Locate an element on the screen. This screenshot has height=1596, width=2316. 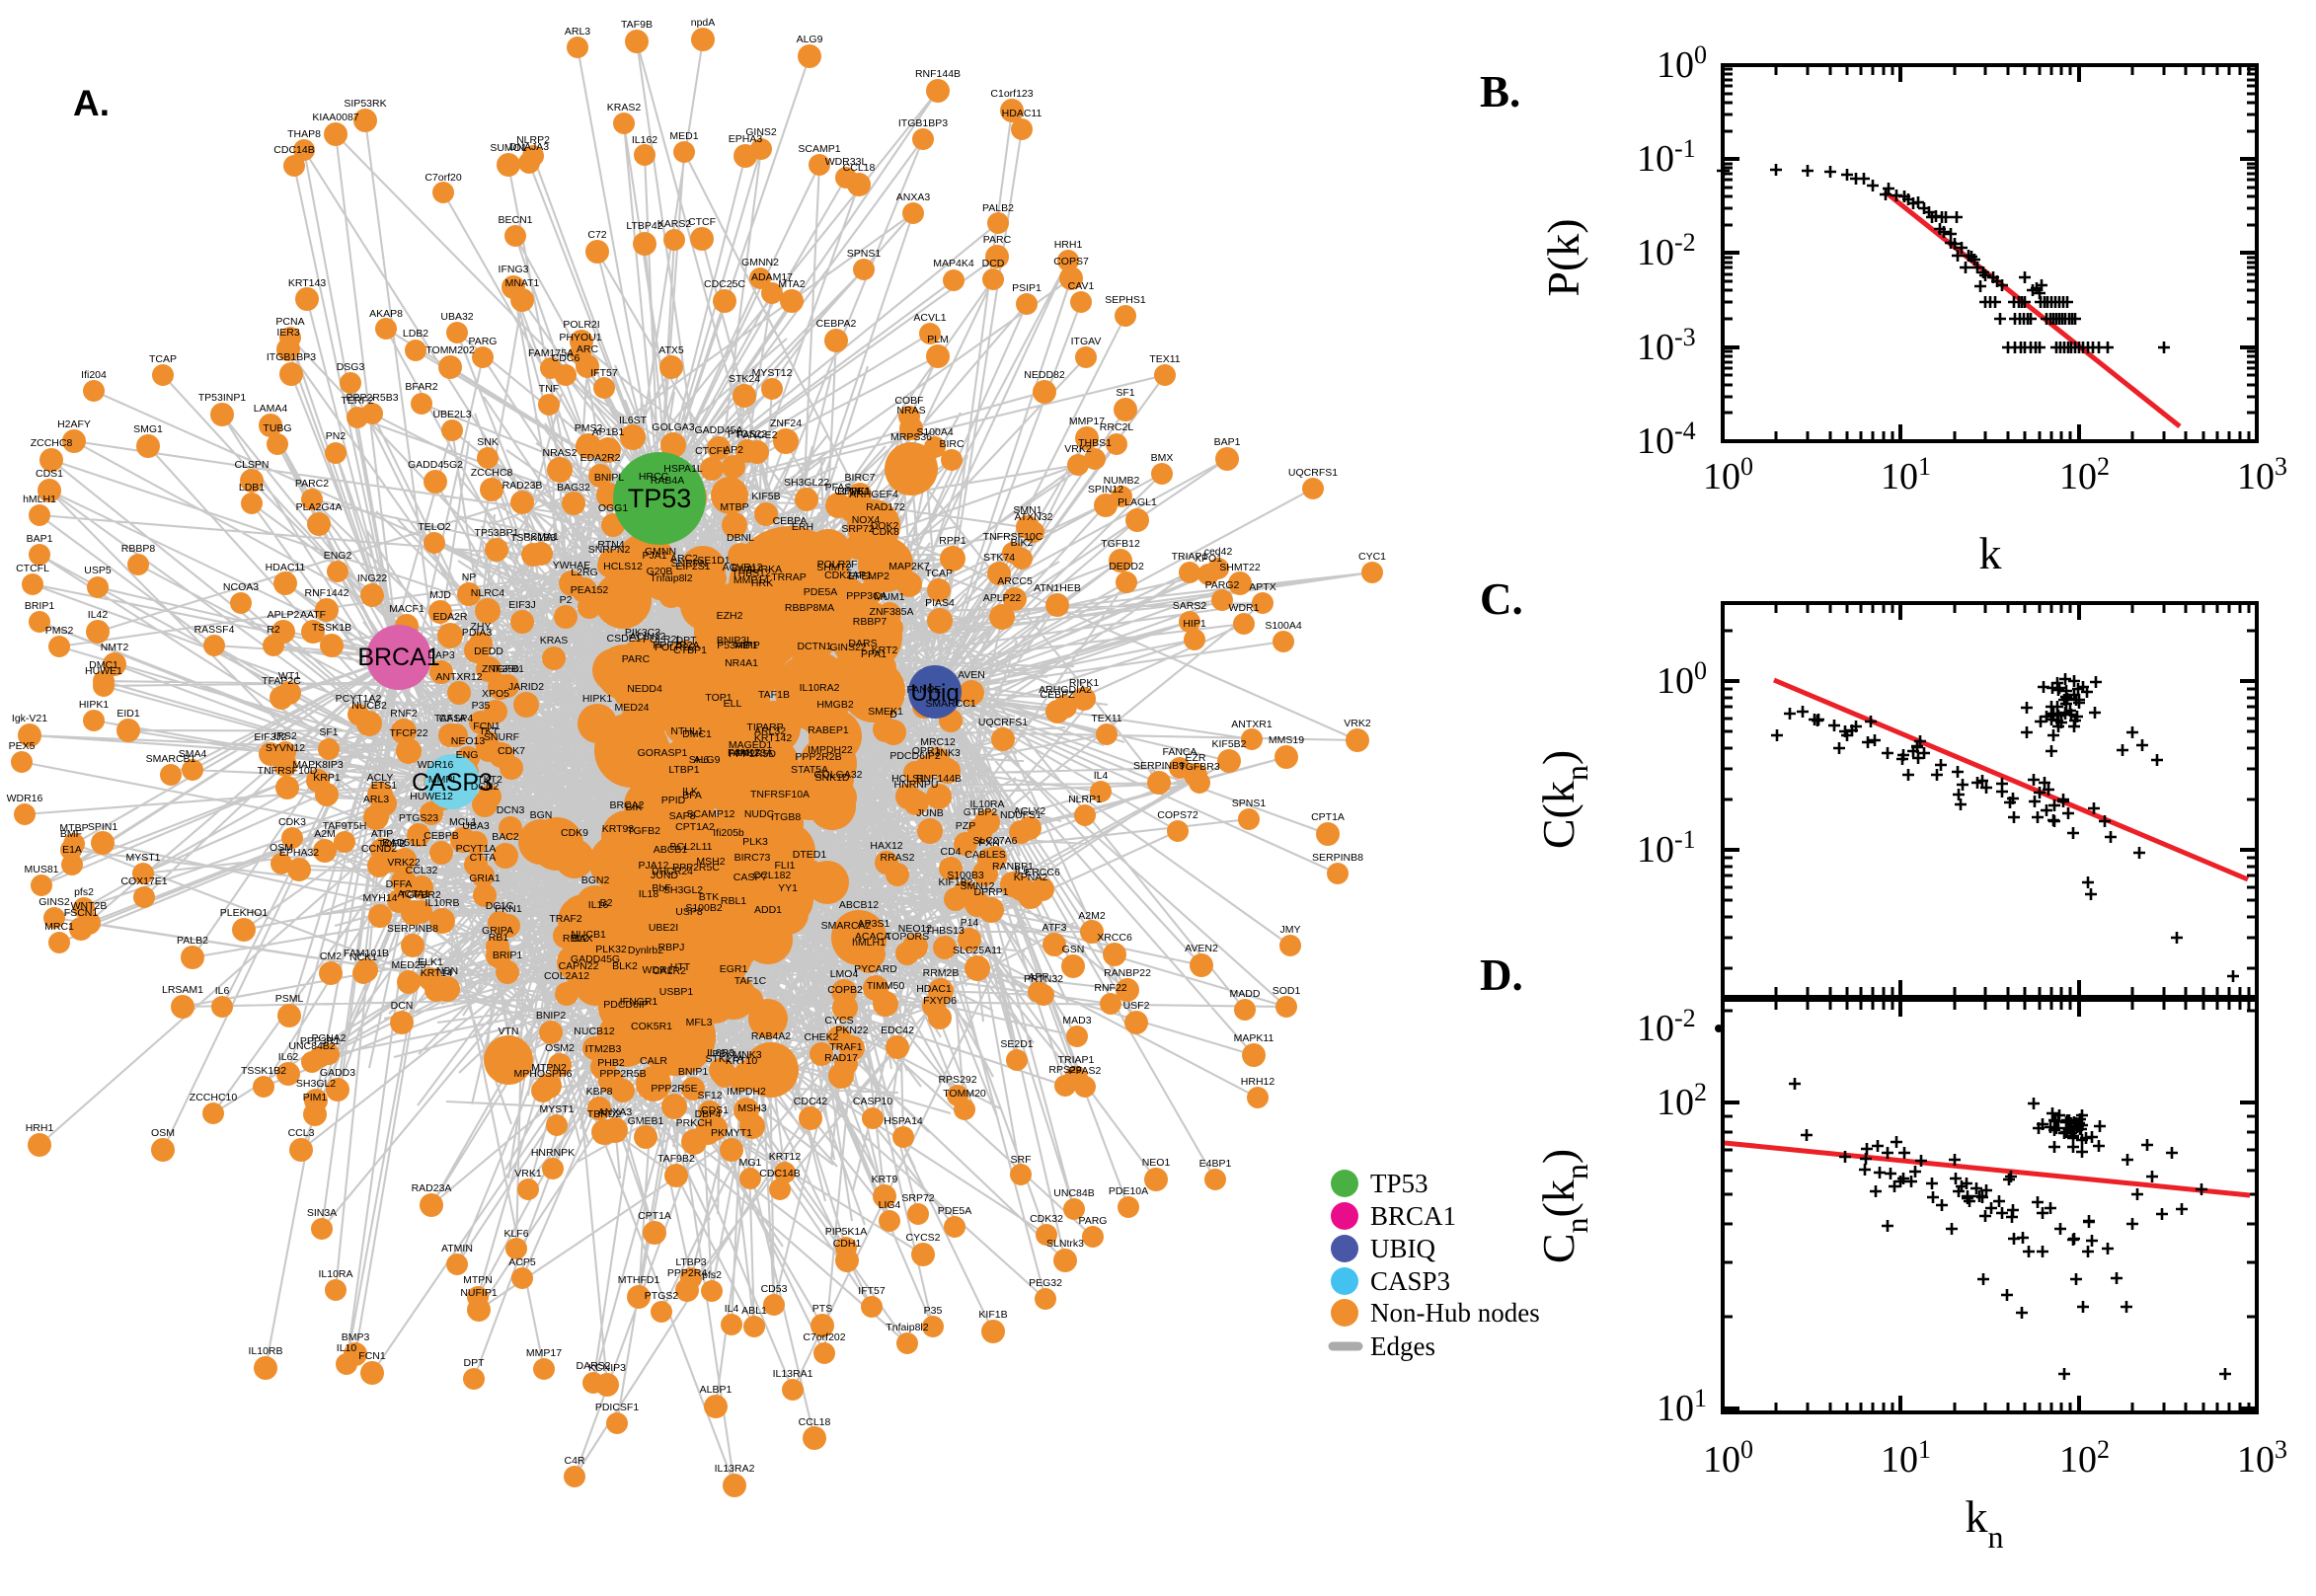
svg-text: ING22 is located at coordinates (372, 578).